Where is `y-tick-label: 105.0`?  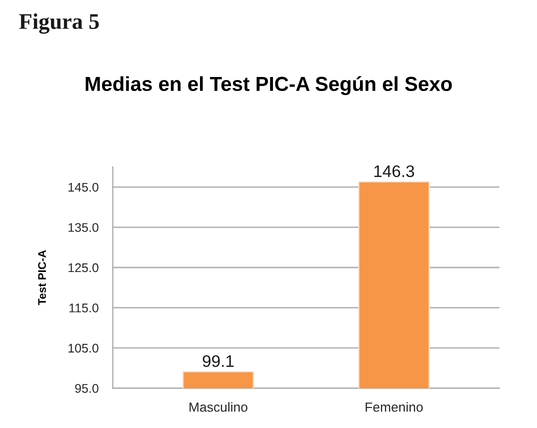
y-tick-label: 105.0 is located at coordinates (83, 348).